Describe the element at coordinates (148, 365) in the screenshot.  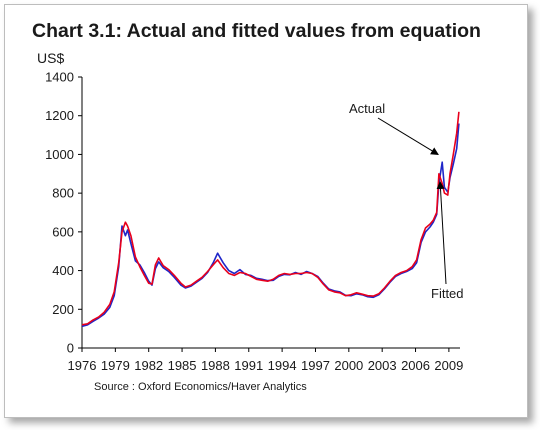
I see `x-tick-label: 1982` at that location.